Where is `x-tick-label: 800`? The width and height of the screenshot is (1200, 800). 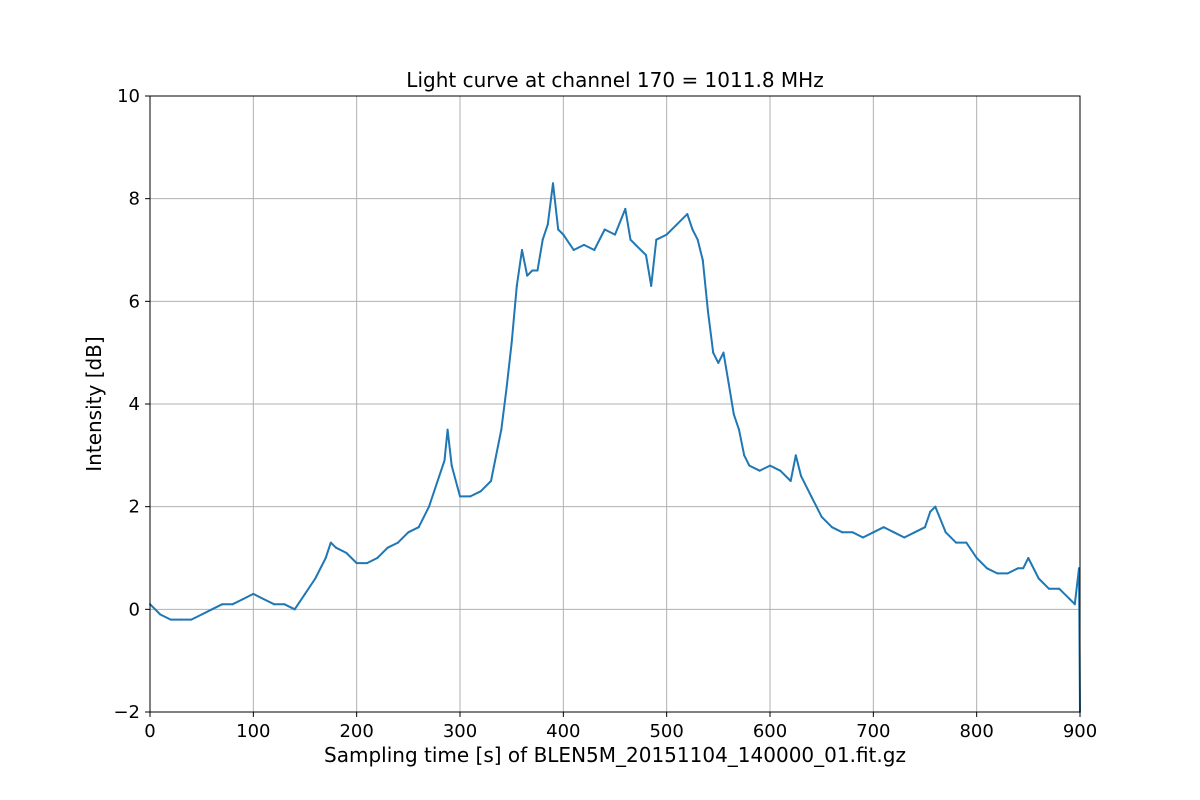 x-tick-label: 800 is located at coordinates (976, 731).